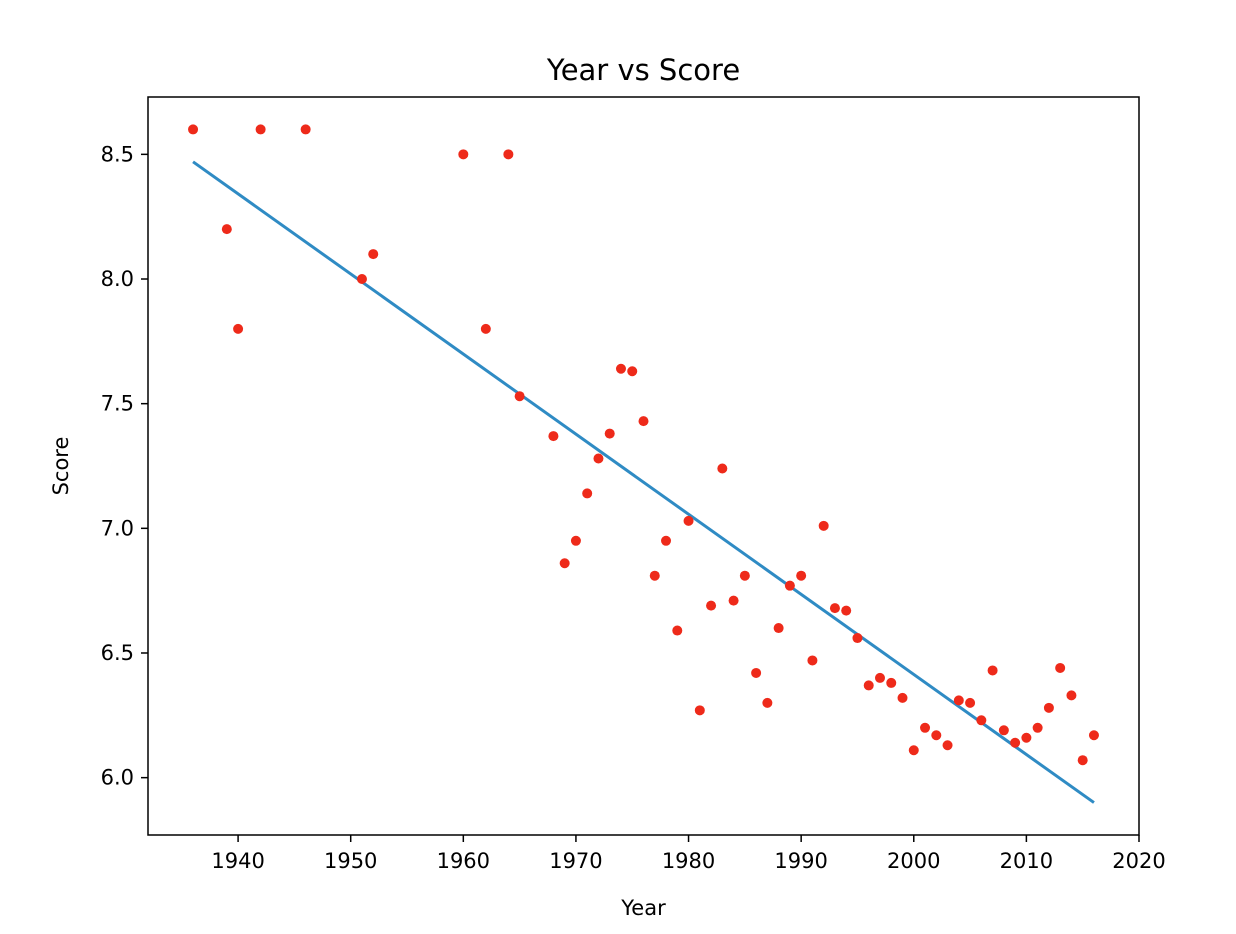 The image size is (1236, 934). Describe the element at coordinates (800, 861) in the screenshot. I see `x-tick-label: 1990` at that location.